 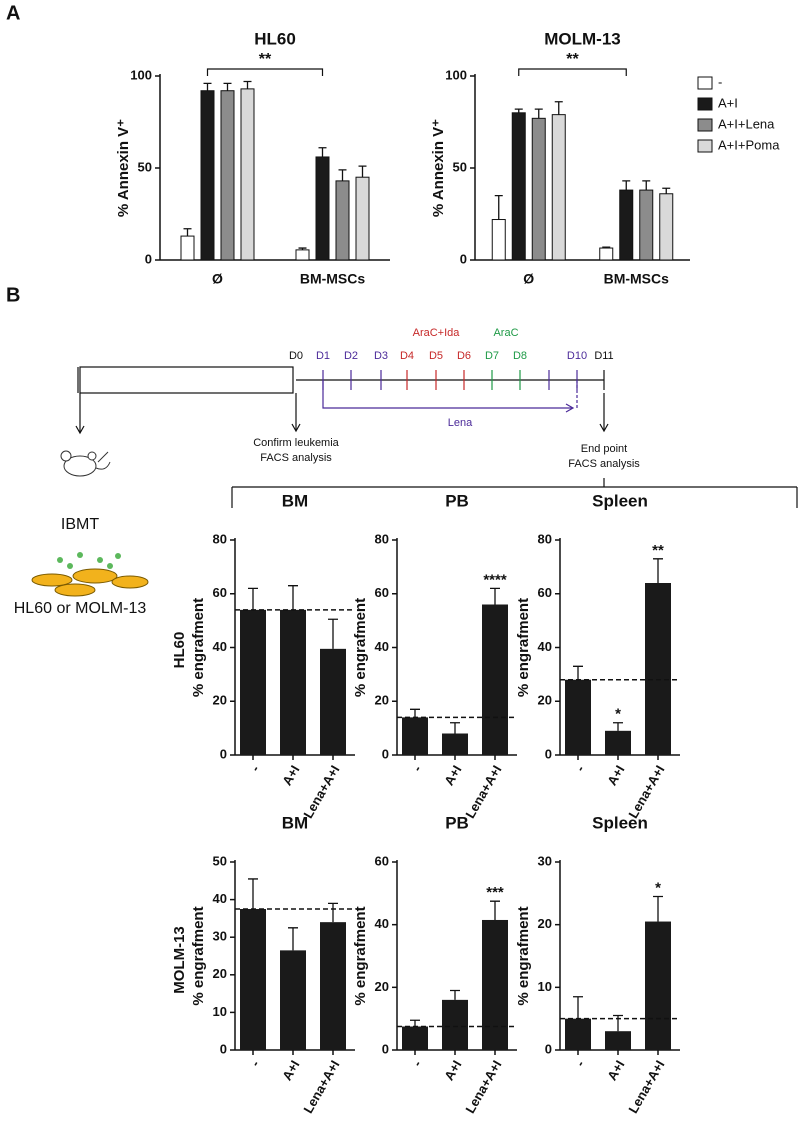 What do you see at coordinates (220, 538) in the screenshot?
I see `y-tick-label: 80` at bounding box center [220, 538].